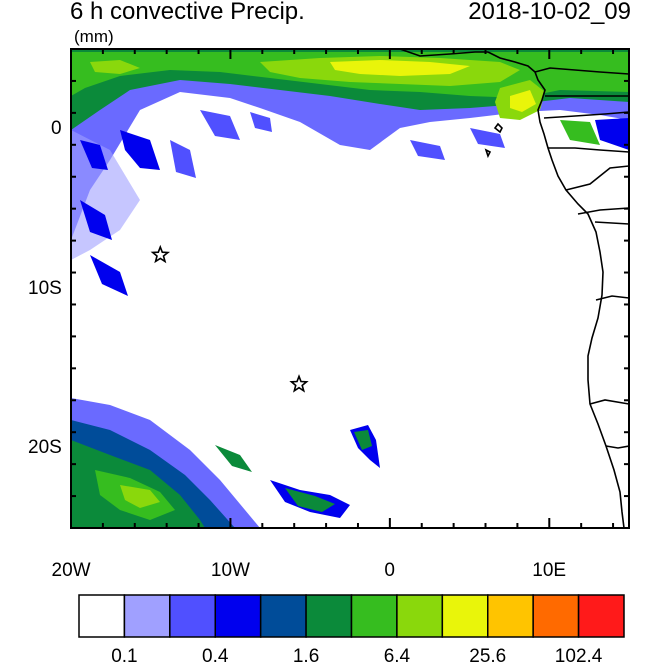  What do you see at coordinates (56, 128) in the screenshot?
I see `y-tick-label: 0` at bounding box center [56, 128].